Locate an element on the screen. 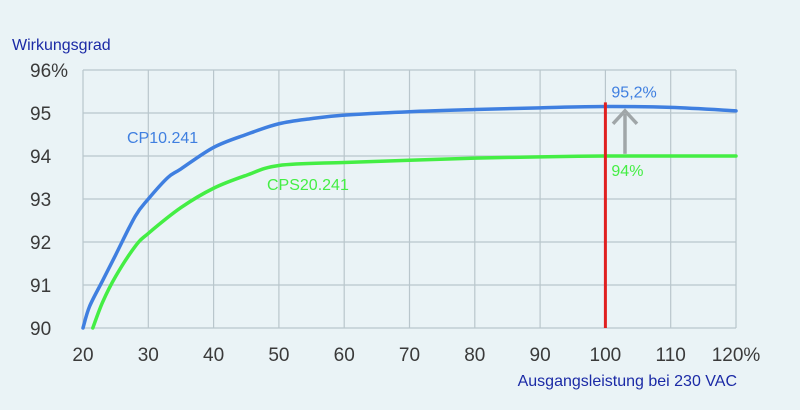 The width and height of the screenshot is (800, 410). x-tick-label: 40 is located at coordinates (213, 355).